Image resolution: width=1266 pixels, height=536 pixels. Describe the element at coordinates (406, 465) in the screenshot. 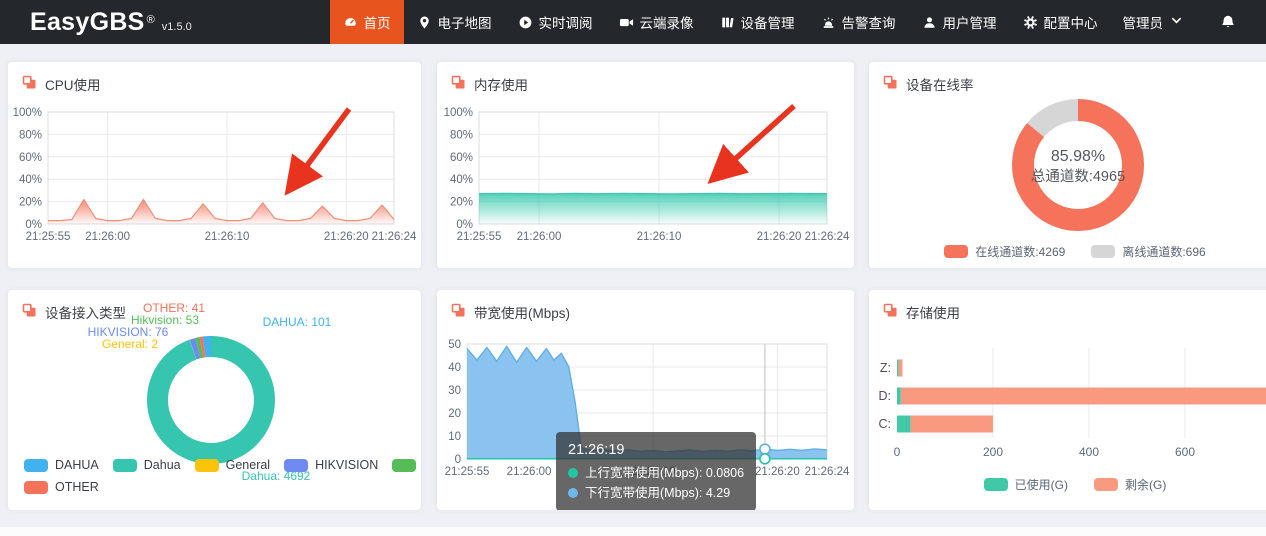

I see `legend-type-item-4: Hikvision` at that location.